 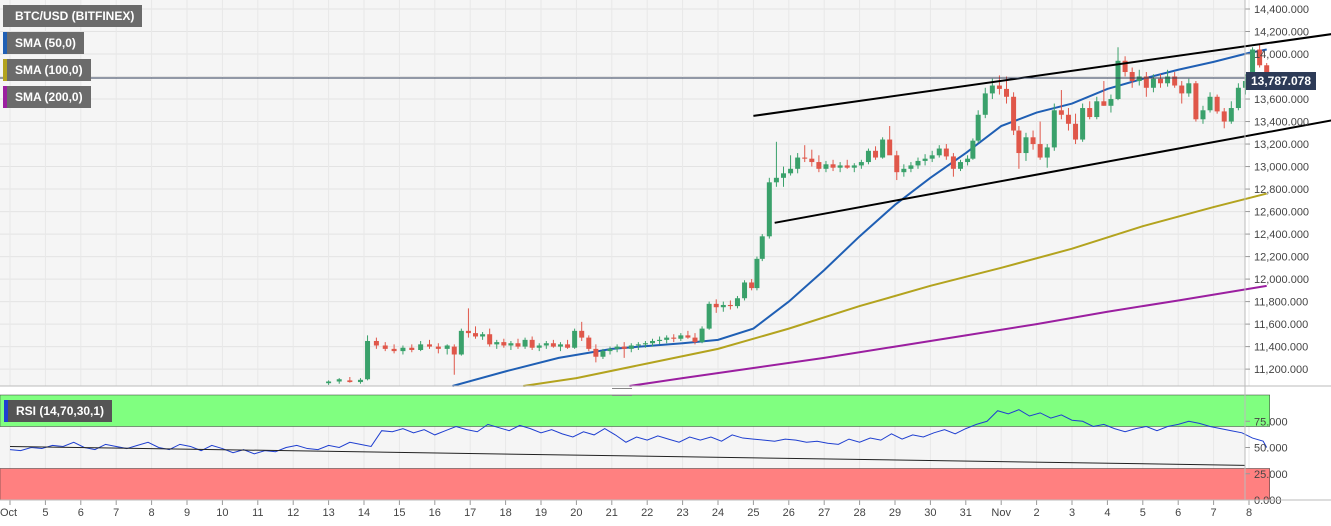 I want to click on x-tick-label: 7, so click(x=116, y=513).